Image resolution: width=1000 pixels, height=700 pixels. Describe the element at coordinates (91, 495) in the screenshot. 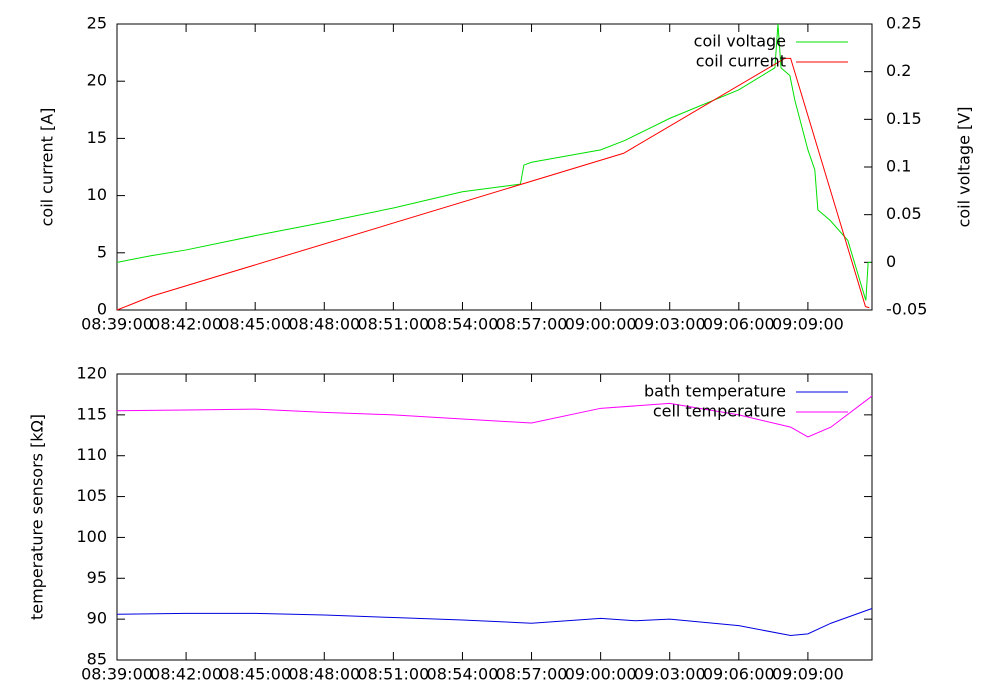

I see `y-tick-label: 105` at that location.